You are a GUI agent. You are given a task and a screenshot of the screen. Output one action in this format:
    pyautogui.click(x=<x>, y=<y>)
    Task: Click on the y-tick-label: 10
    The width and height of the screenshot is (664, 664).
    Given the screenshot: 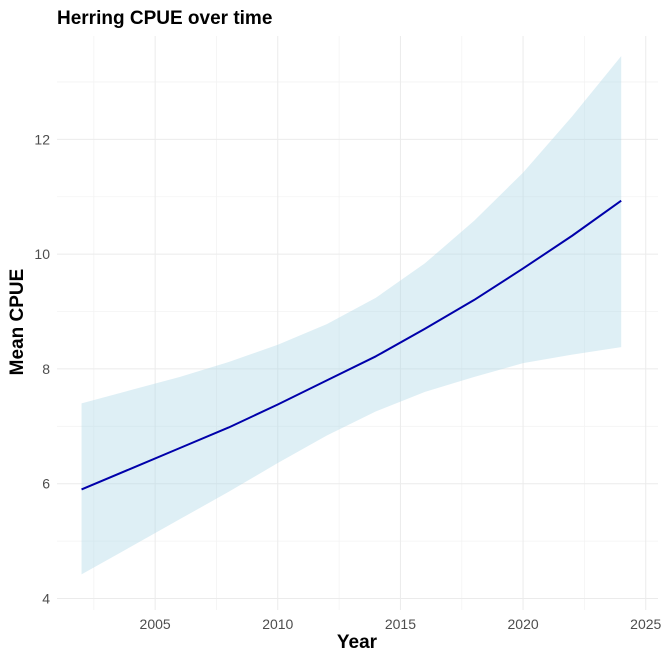 What is the action you would take?
    pyautogui.click(x=42, y=254)
    